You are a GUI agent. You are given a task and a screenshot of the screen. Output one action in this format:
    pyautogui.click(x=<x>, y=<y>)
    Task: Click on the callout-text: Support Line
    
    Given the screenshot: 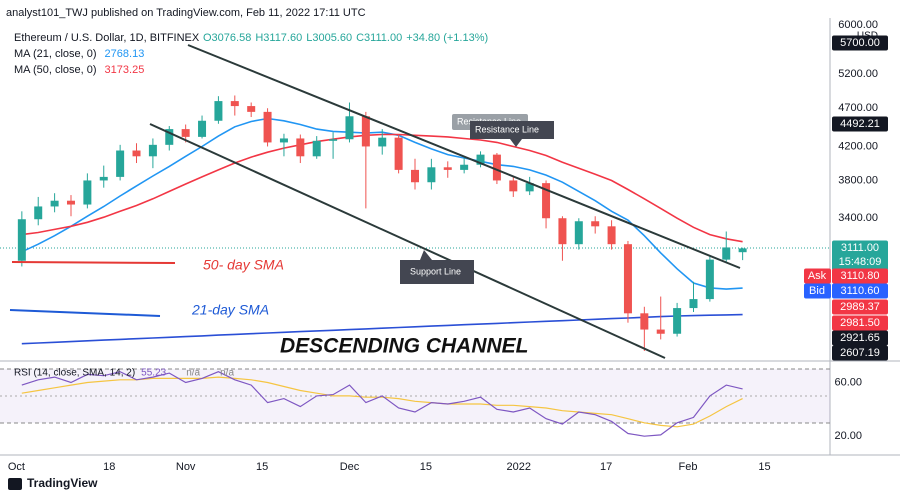 What is the action you would take?
    pyautogui.click(x=435, y=271)
    